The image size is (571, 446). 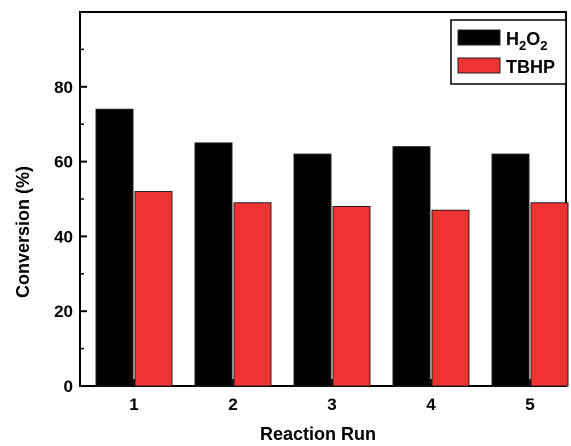 What do you see at coordinates (526, 41) in the screenshot?
I see `legend-label: H2O2` at bounding box center [526, 41].